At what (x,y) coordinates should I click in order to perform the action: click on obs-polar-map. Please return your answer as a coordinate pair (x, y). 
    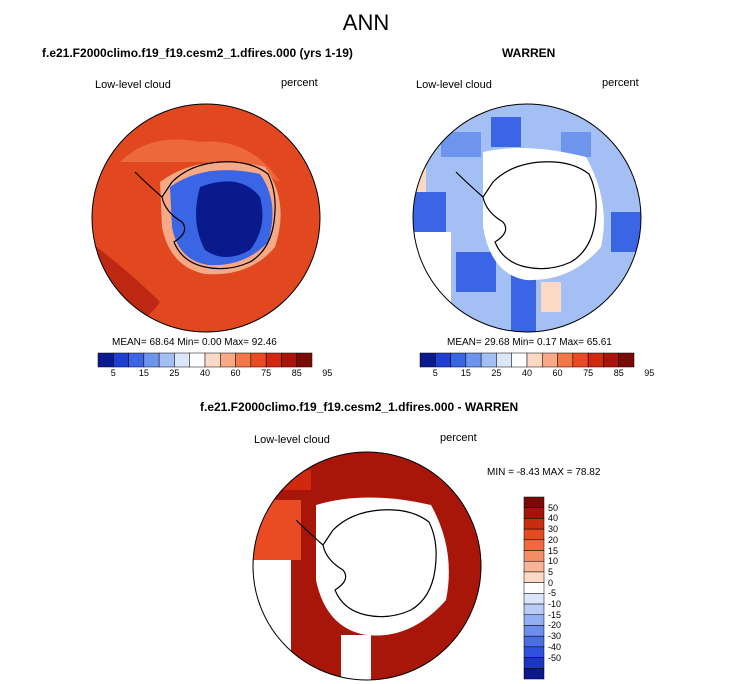
    Looking at the image, I should click on (527, 218).